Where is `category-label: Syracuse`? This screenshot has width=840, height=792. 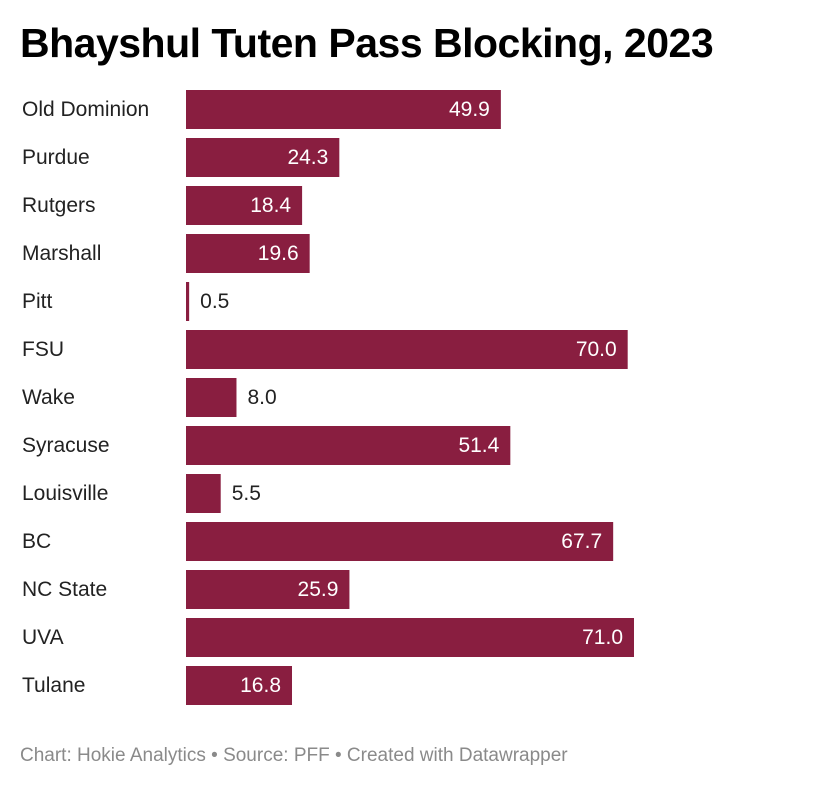 category-label: Syracuse is located at coordinates (66, 445).